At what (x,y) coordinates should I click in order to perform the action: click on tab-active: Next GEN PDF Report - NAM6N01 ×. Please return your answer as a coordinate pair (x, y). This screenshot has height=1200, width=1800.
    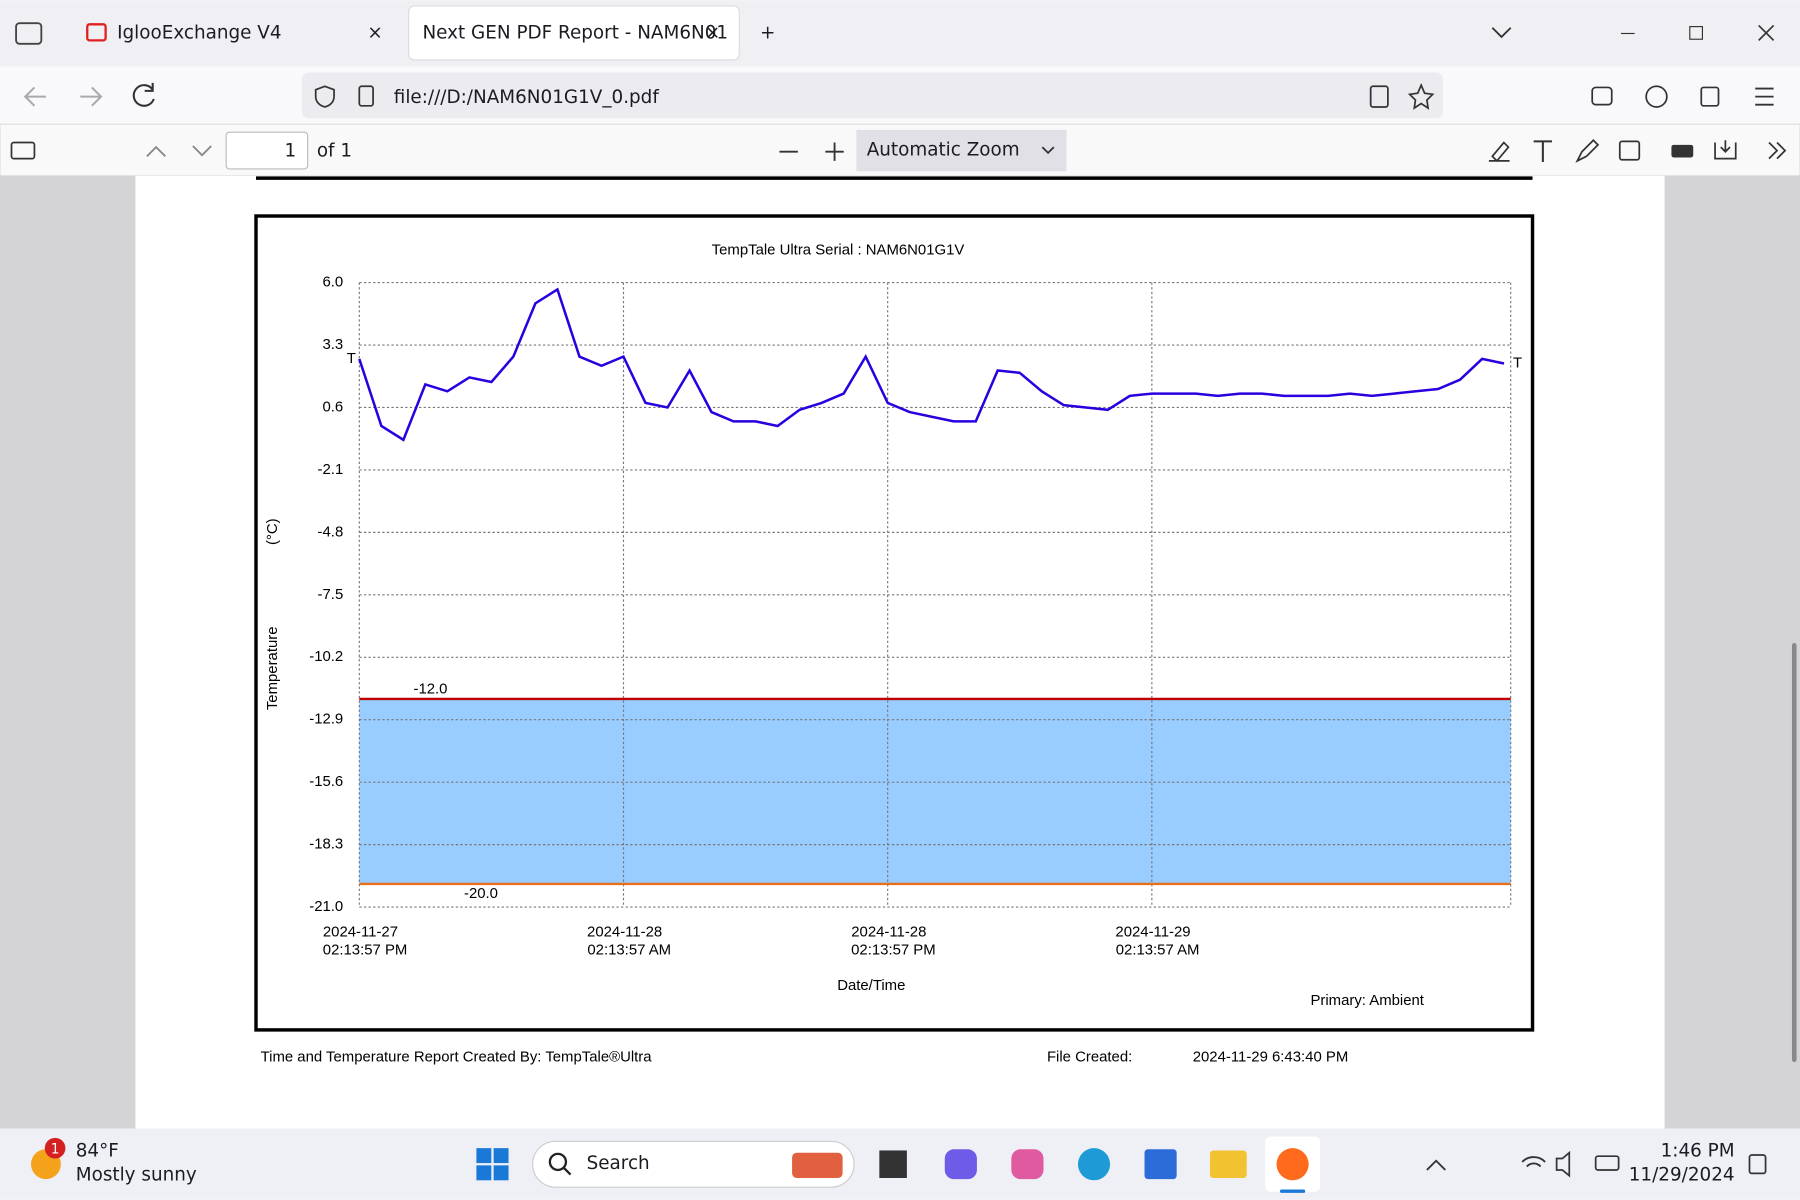
    Looking at the image, I should click on (574, 33).